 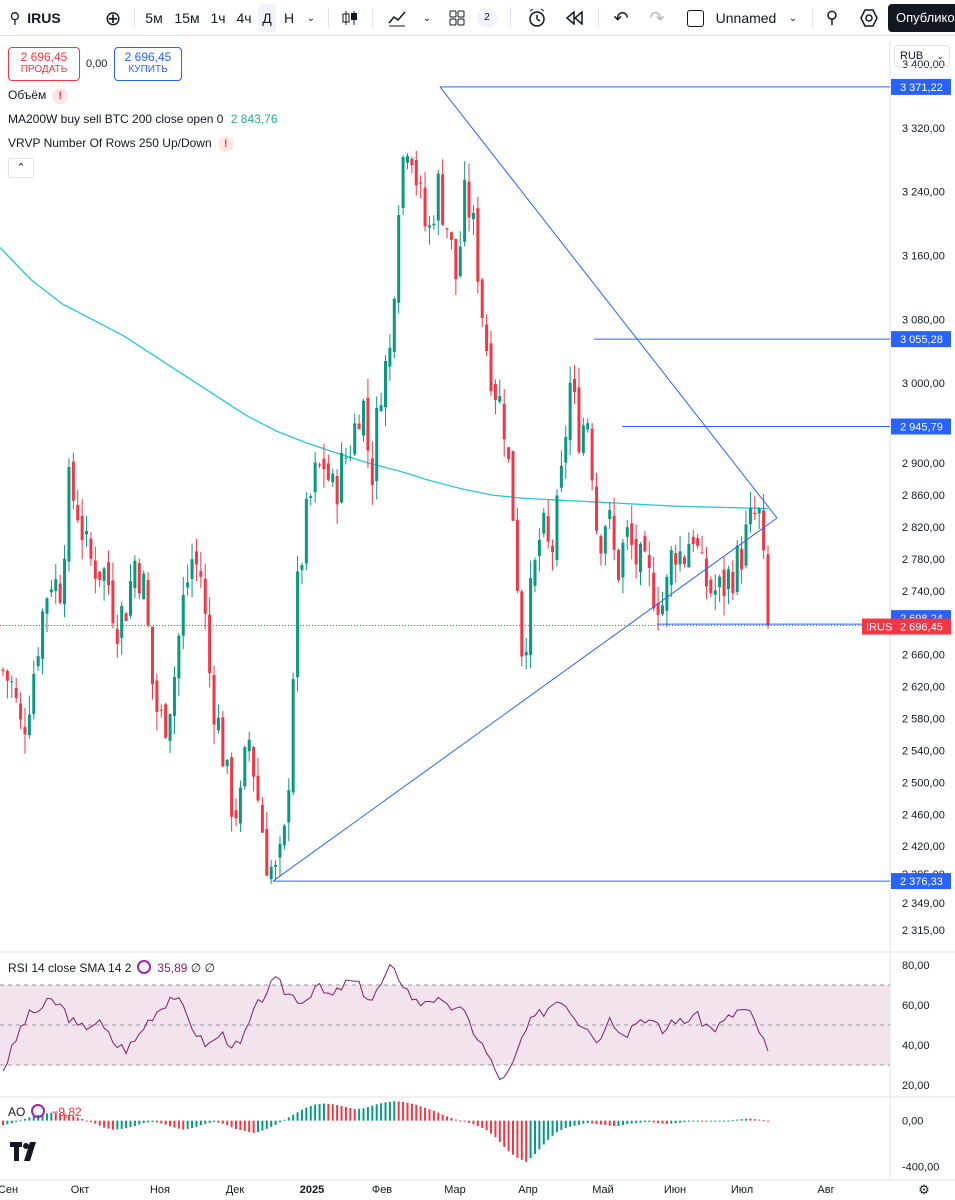 What do you see at coordinates (121, 144) in the screenshot?
I see `vrvp-legend: VRVP Number Of Rows 250 Up/Down!` at bounding box center [121, 144].